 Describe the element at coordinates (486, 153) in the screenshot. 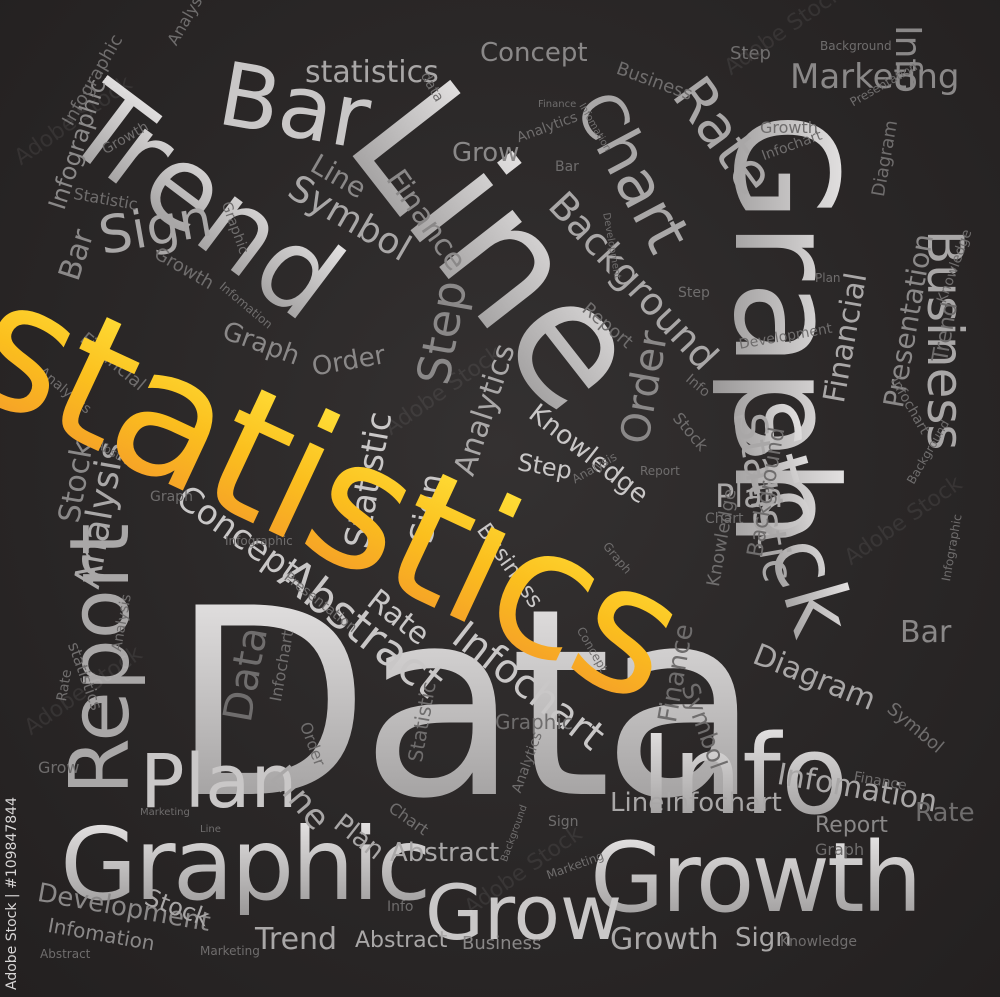

I see `word-grow-top: Grow` at that location.